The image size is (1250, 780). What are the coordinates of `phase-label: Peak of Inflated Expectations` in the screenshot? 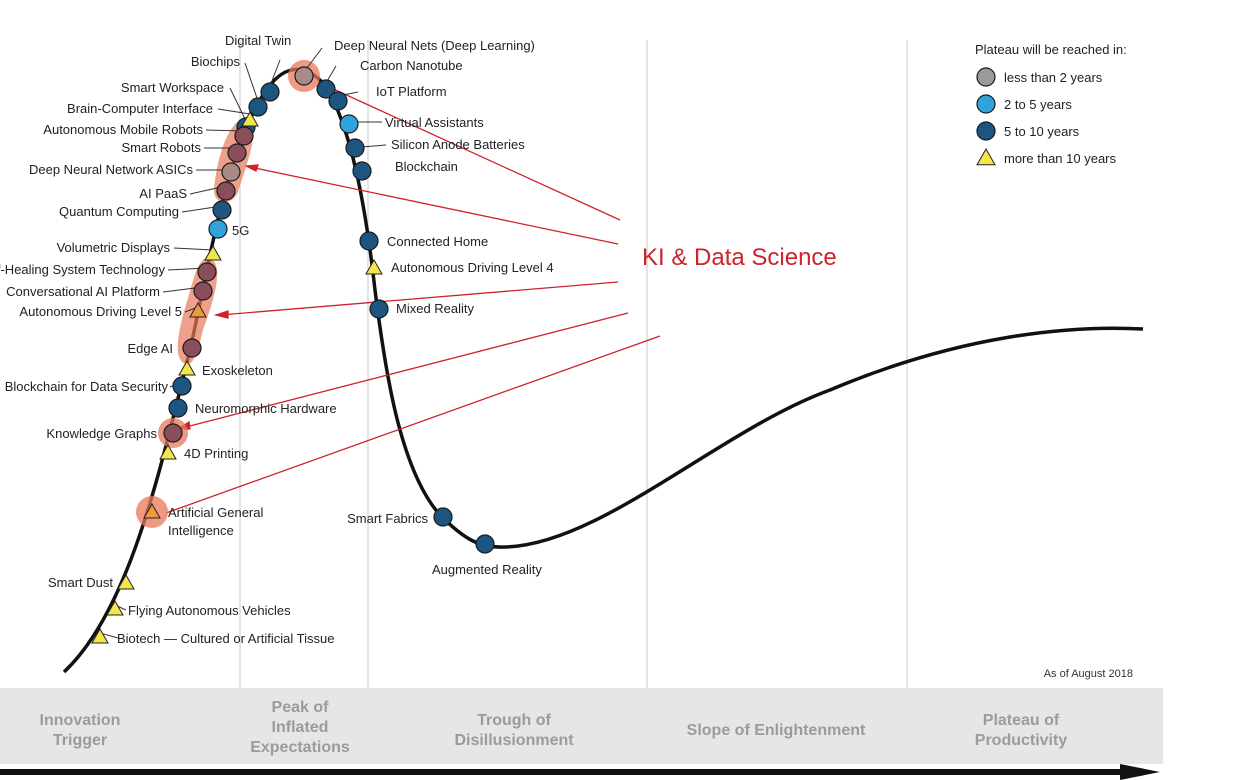 It's located at (300, 727).